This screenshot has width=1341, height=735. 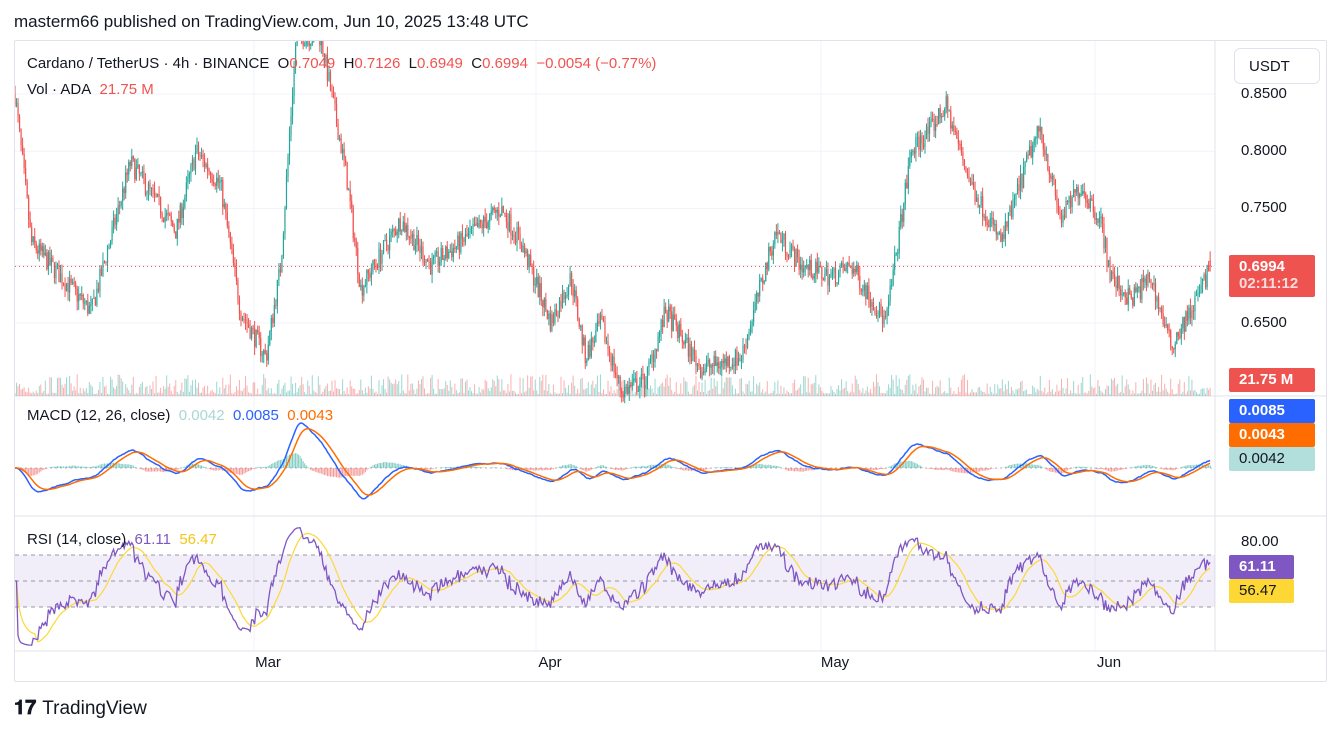 What do you see at coordinates (1277, 66) in the screenshot?
I see `currency-button: USDT` at bounding box center [1277, 66].